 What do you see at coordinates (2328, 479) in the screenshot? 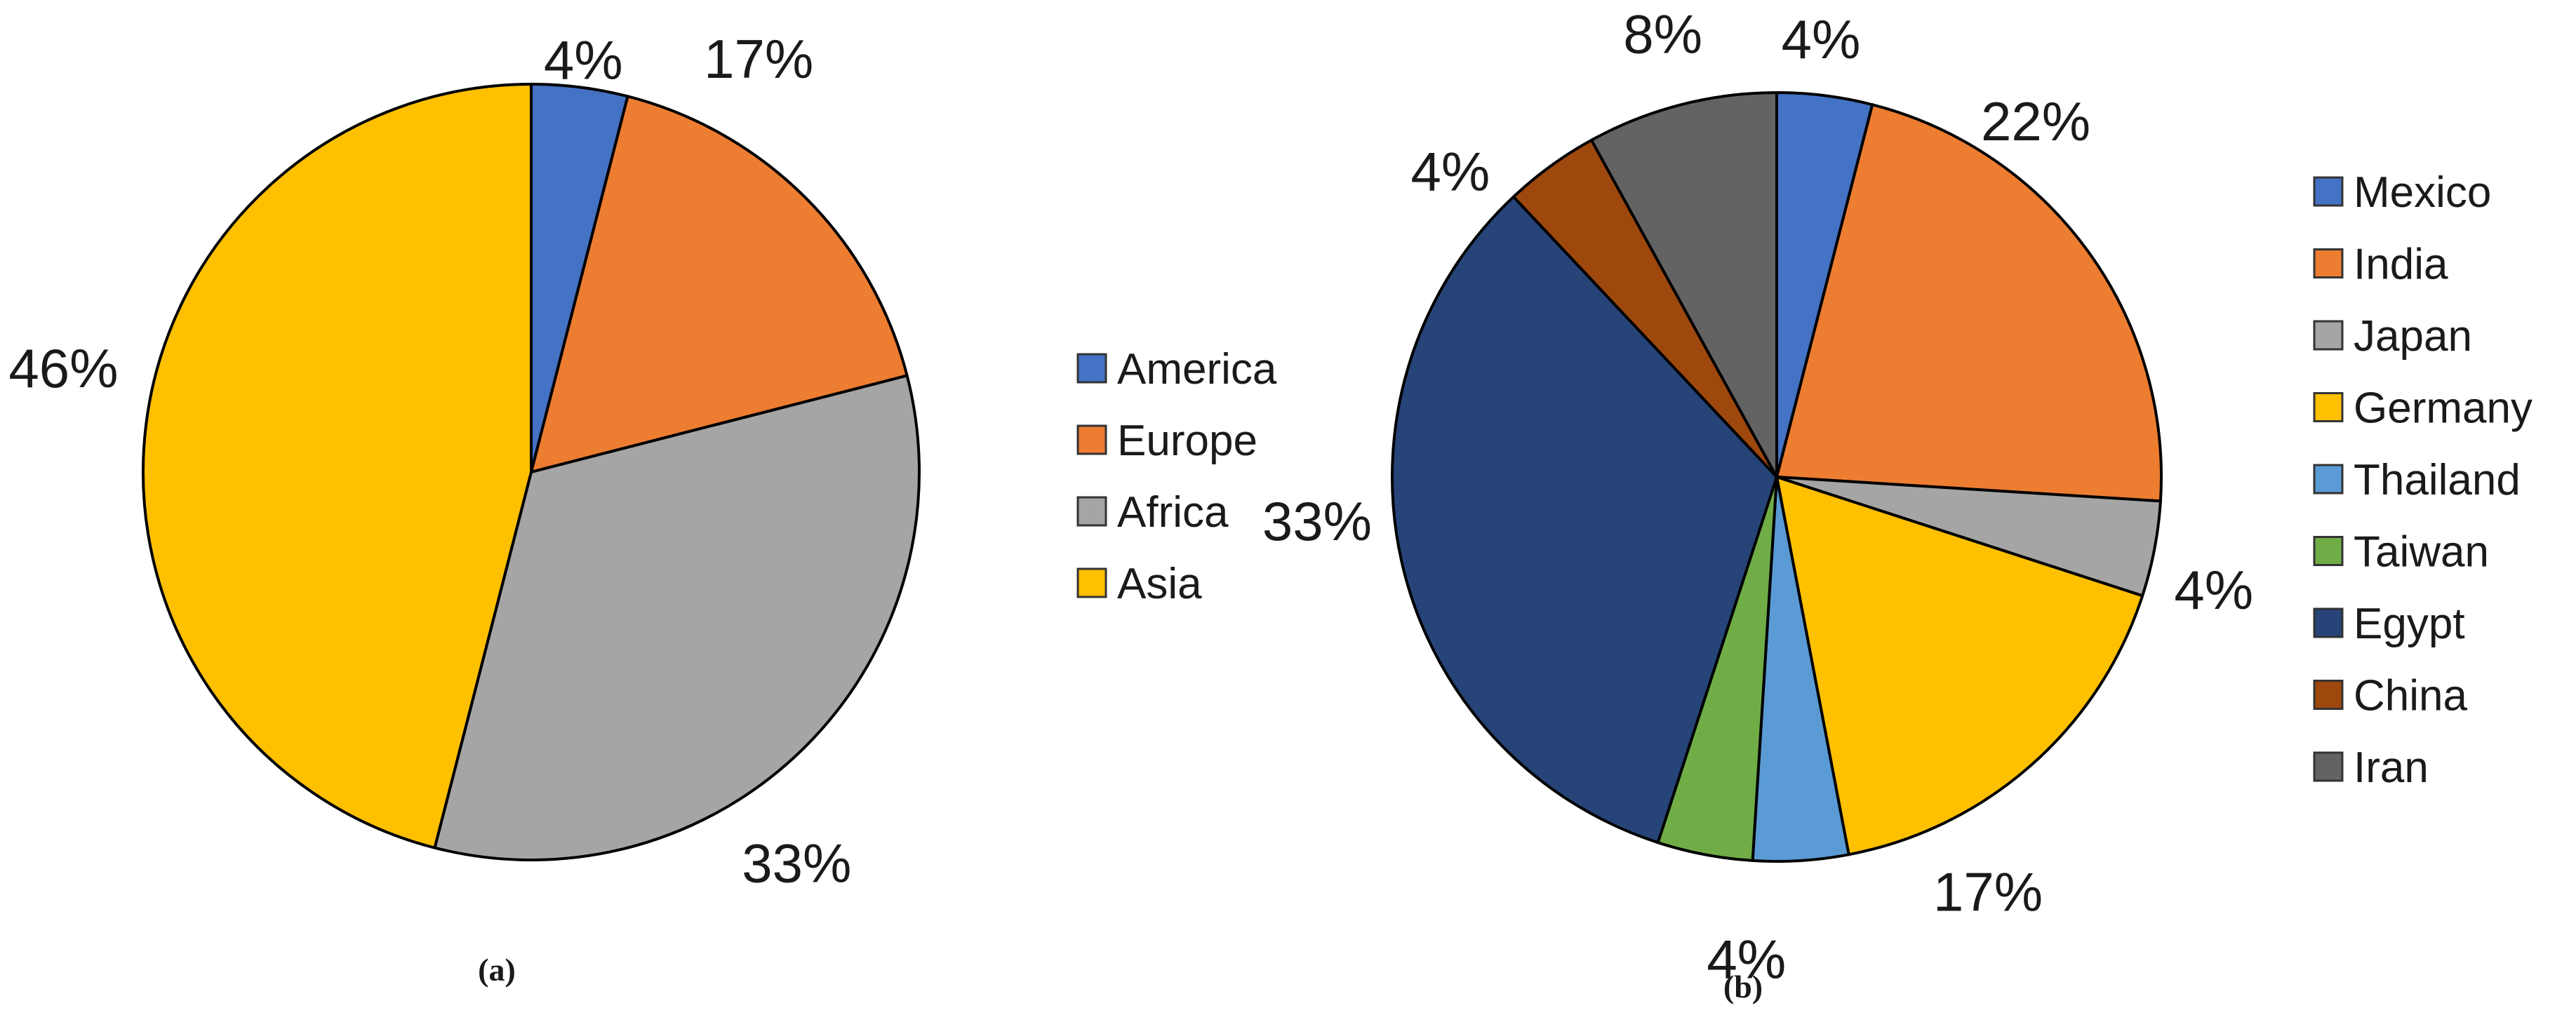
I see `legend-swatch-thailand` at bounding box center [2328, 479].